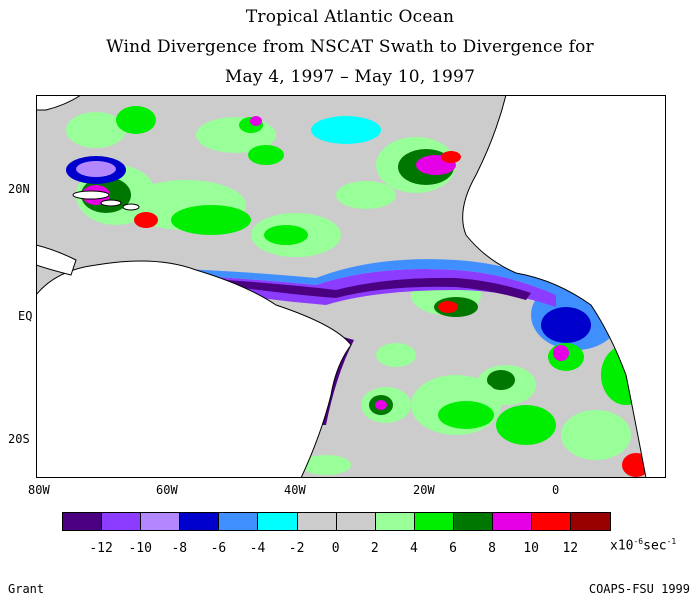 This screenshot has height=600, width=700. What do you see at coordinates (218, 548) in the screenshot?
I see `colorbar-tick-label: -6` at bounding box center [218, 548].